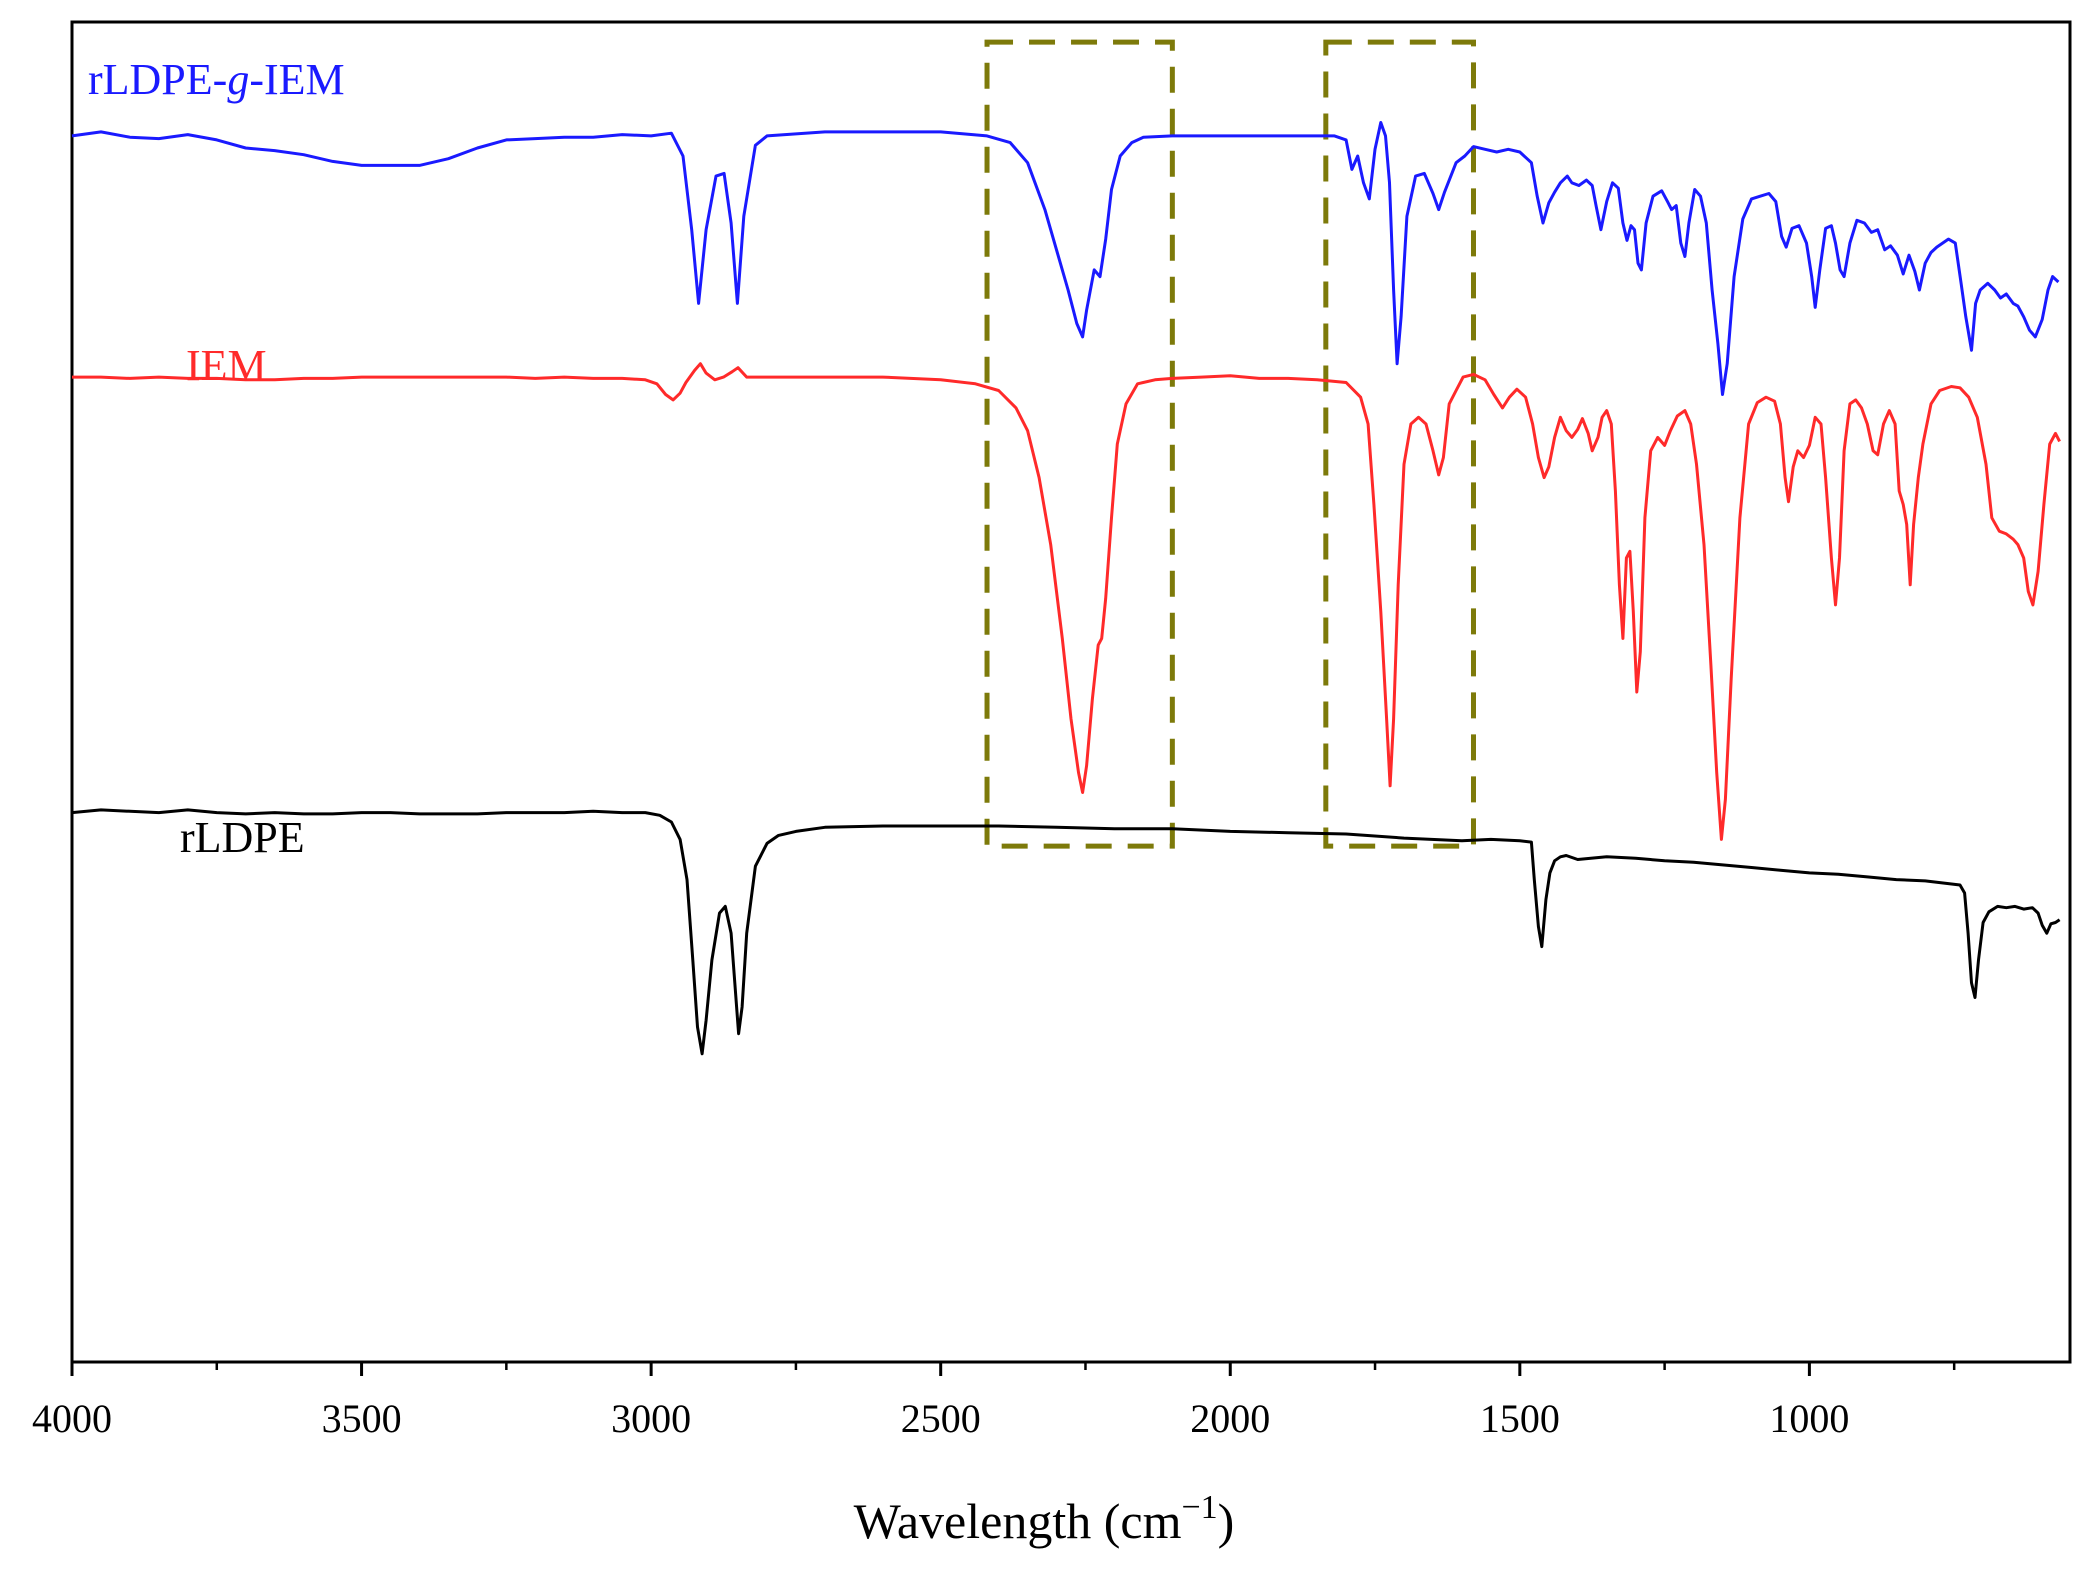 Image resolution: width=2089 pixels, height=1573 pixels. Describe the element at coordinates (72, 1418) in the screenshot. I see `x-tick-label: 4000` at that location.